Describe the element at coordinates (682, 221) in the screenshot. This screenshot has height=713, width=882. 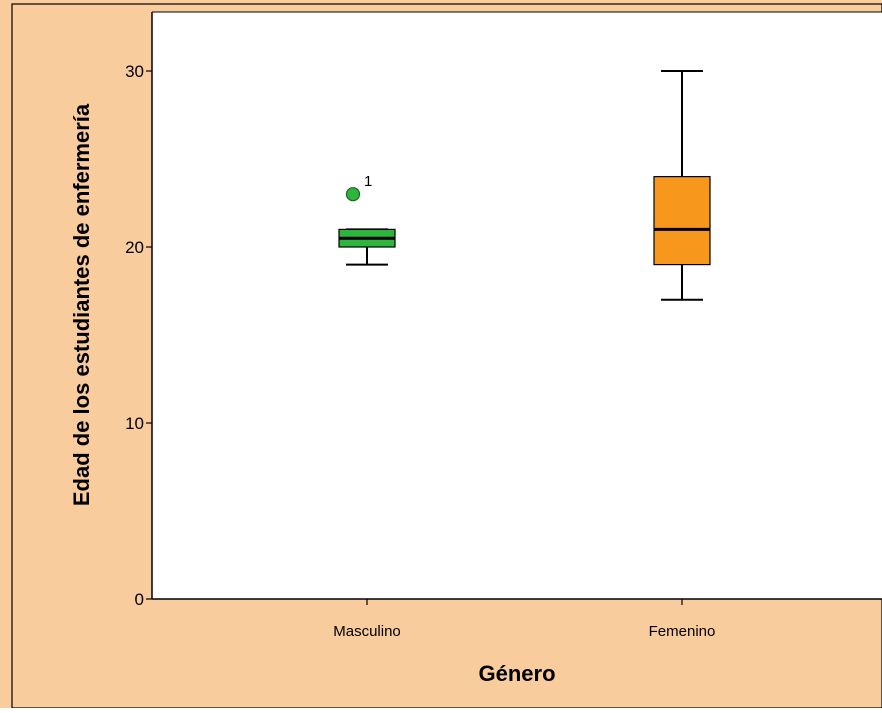
I see `box` at that location.